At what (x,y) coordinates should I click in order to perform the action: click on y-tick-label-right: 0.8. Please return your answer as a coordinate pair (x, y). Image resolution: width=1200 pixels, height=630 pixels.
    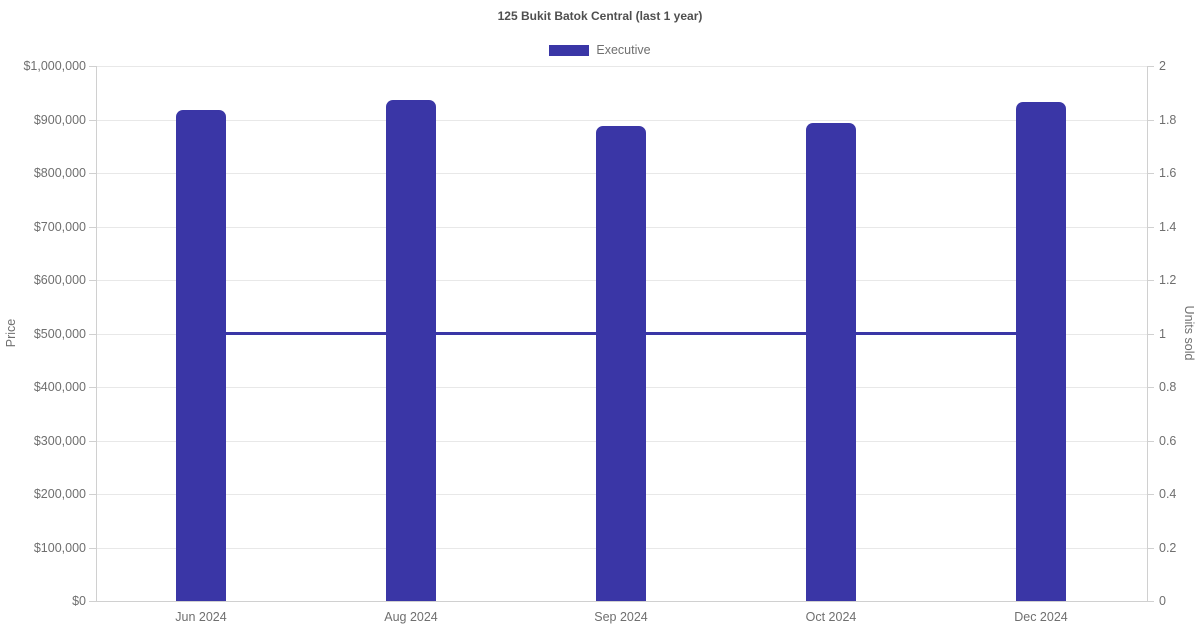
    Looking at the image, I should click on (1168, 387).